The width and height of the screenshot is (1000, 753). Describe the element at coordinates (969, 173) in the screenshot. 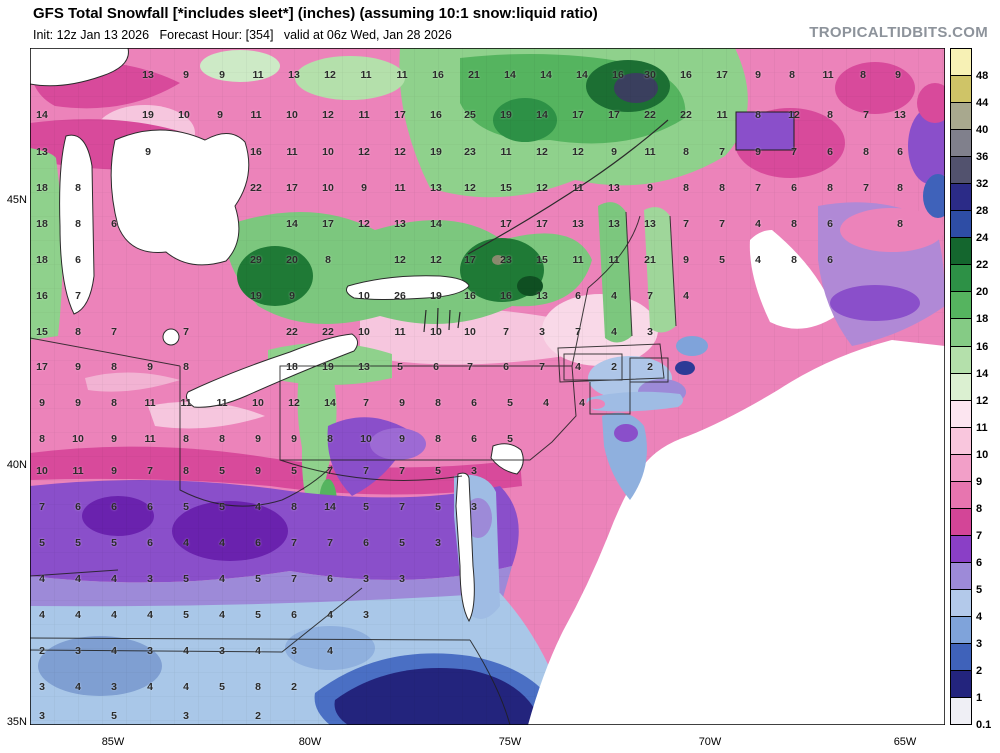

I see `colorbar-cell: 32` at that location.